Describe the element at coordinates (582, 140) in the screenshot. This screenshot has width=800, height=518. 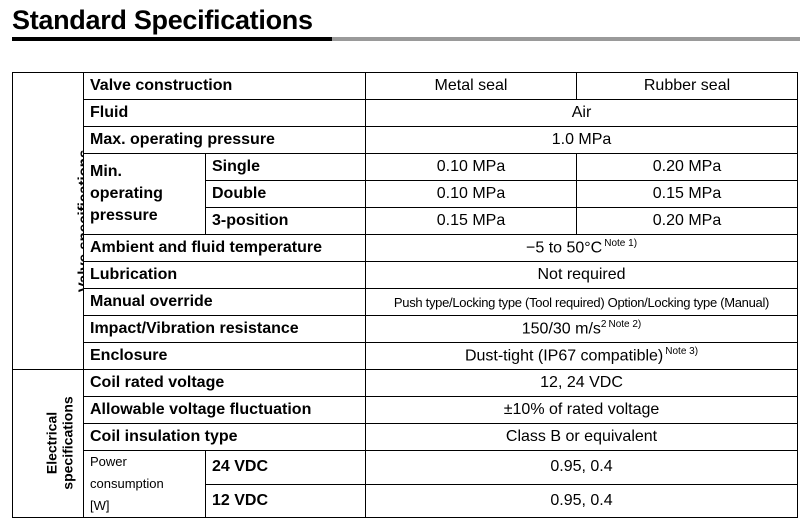
I see `max-pressure-value: 1.0 MPa` at that location.